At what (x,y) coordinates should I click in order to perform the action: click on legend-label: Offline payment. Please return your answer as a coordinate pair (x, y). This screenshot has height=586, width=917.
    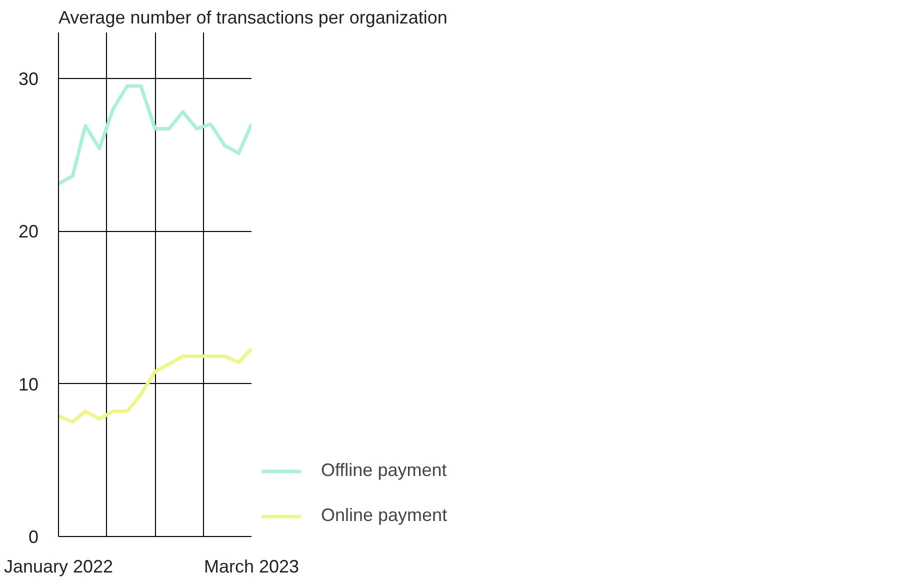
    Looking at the image, I should click on (384, 470).